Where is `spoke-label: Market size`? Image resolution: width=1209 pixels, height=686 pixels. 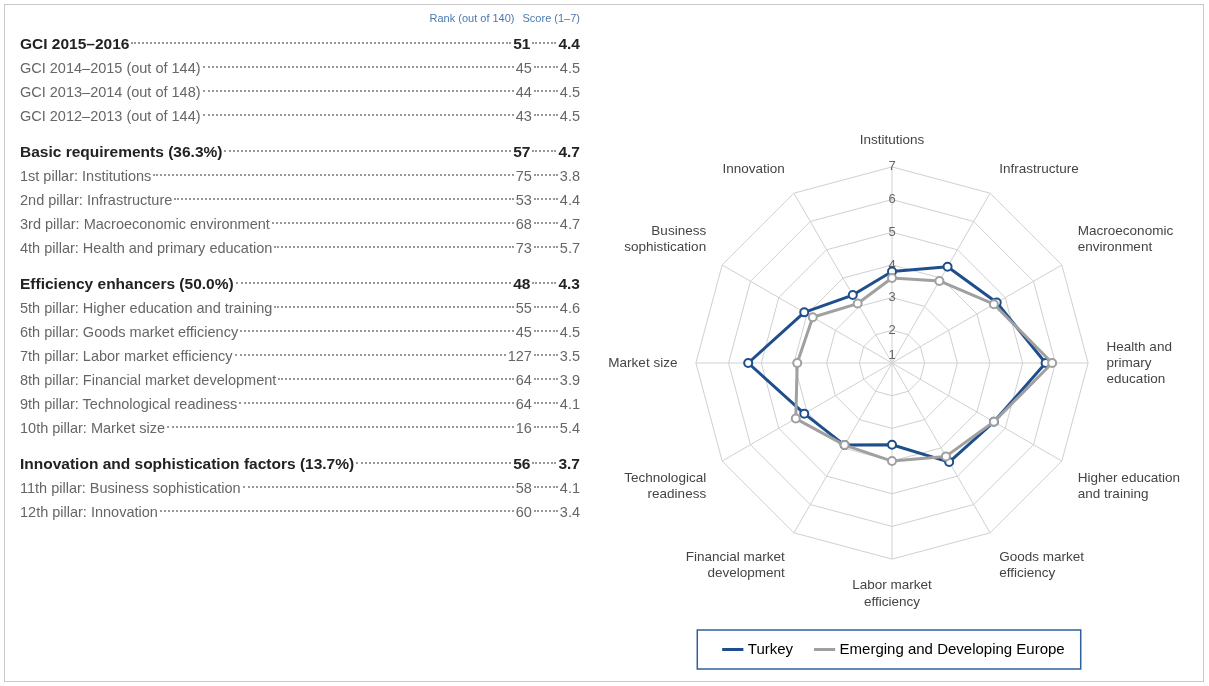
spoke-label: Market size is located at coordinates (643, 362).